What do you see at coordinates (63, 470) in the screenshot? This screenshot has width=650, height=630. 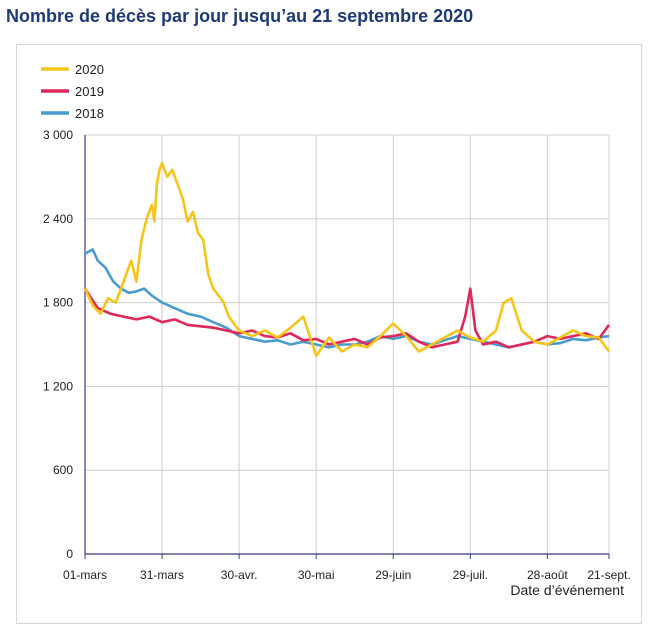 I see `y-tick-label: 600` at bounding box center [63, 470].